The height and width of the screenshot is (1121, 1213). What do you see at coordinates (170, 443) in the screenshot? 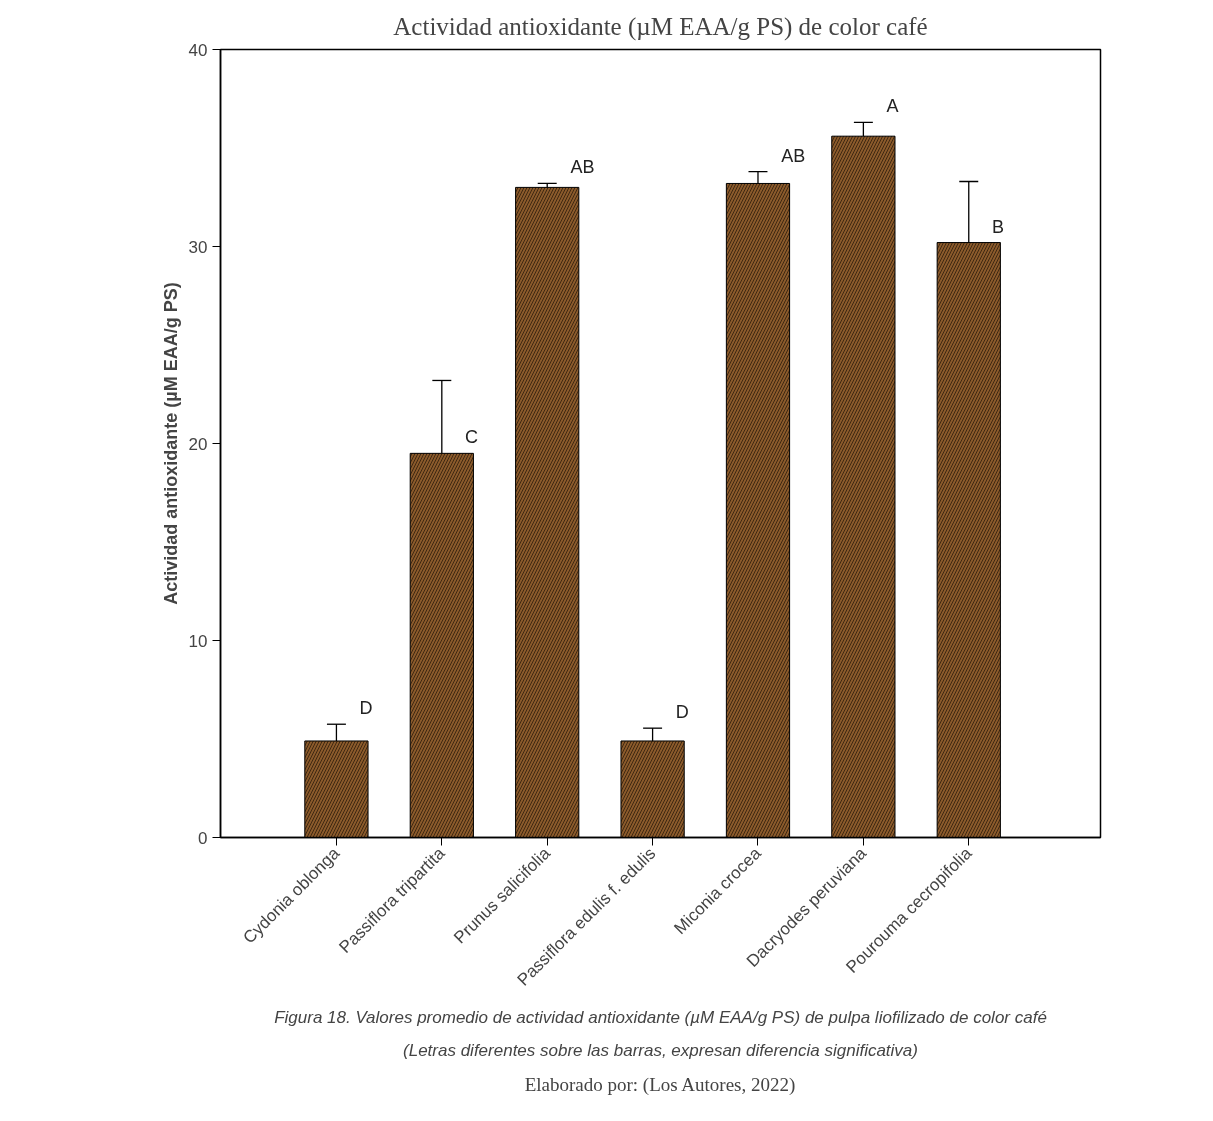
I see `y-axis-title: Actividad antioxidante (µM EAA/g PS)` at bounding box center [170, 443].